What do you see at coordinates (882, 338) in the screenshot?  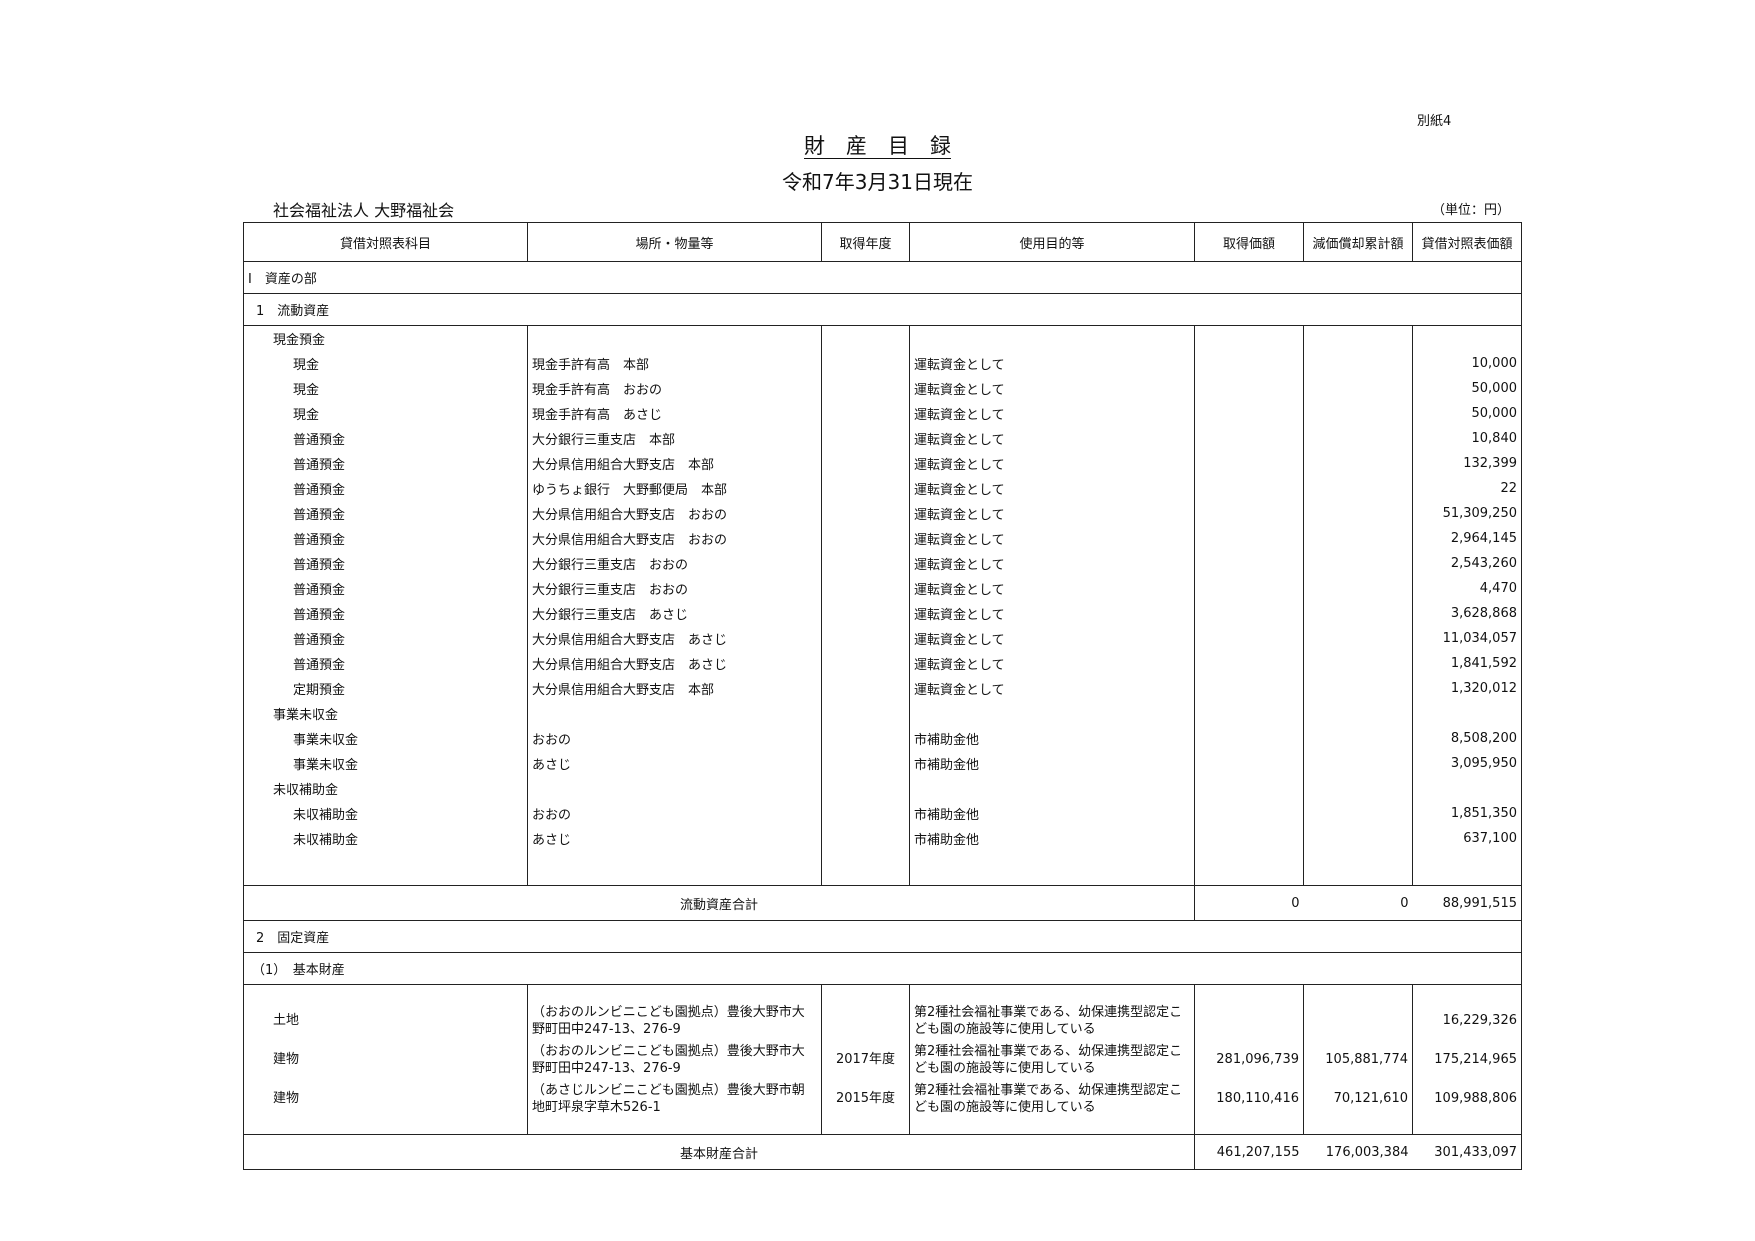 I see `table-row: 現金預金` at bounding box center [882, 338].